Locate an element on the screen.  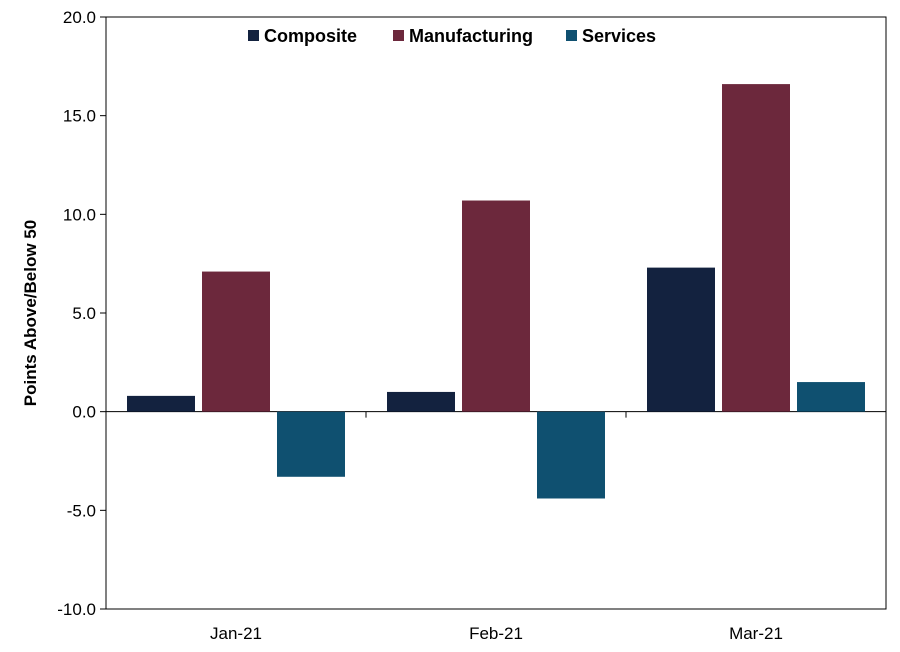
legend: Composite Manufacturing Services is located at coordinates (452, 36).